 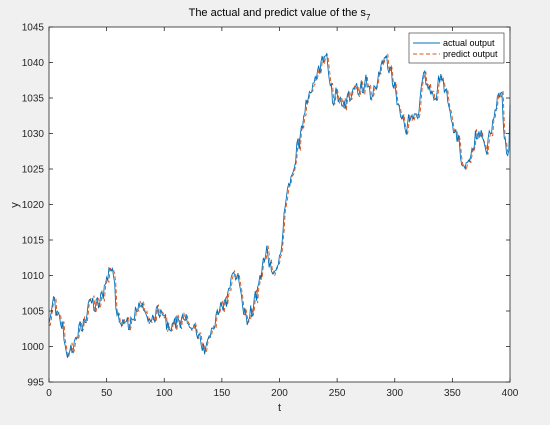 What do you see at coordinates (33, 28) in the screenshot?
I see `y-tick-label: 1045` at bounding box center [33, 28].